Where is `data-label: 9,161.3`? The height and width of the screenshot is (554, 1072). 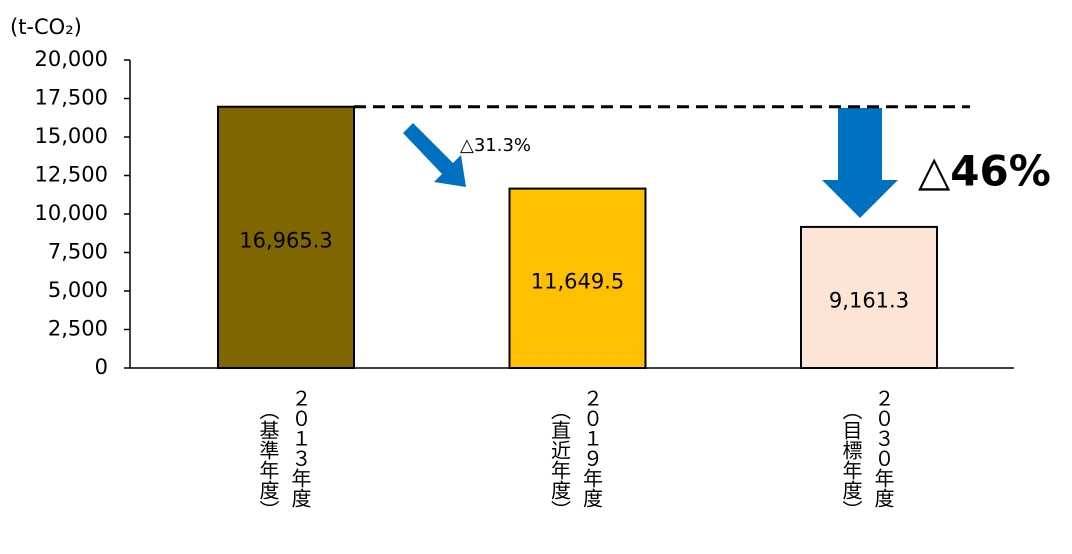 data-label: 9,161.3 is located at coordinates (869, 300).